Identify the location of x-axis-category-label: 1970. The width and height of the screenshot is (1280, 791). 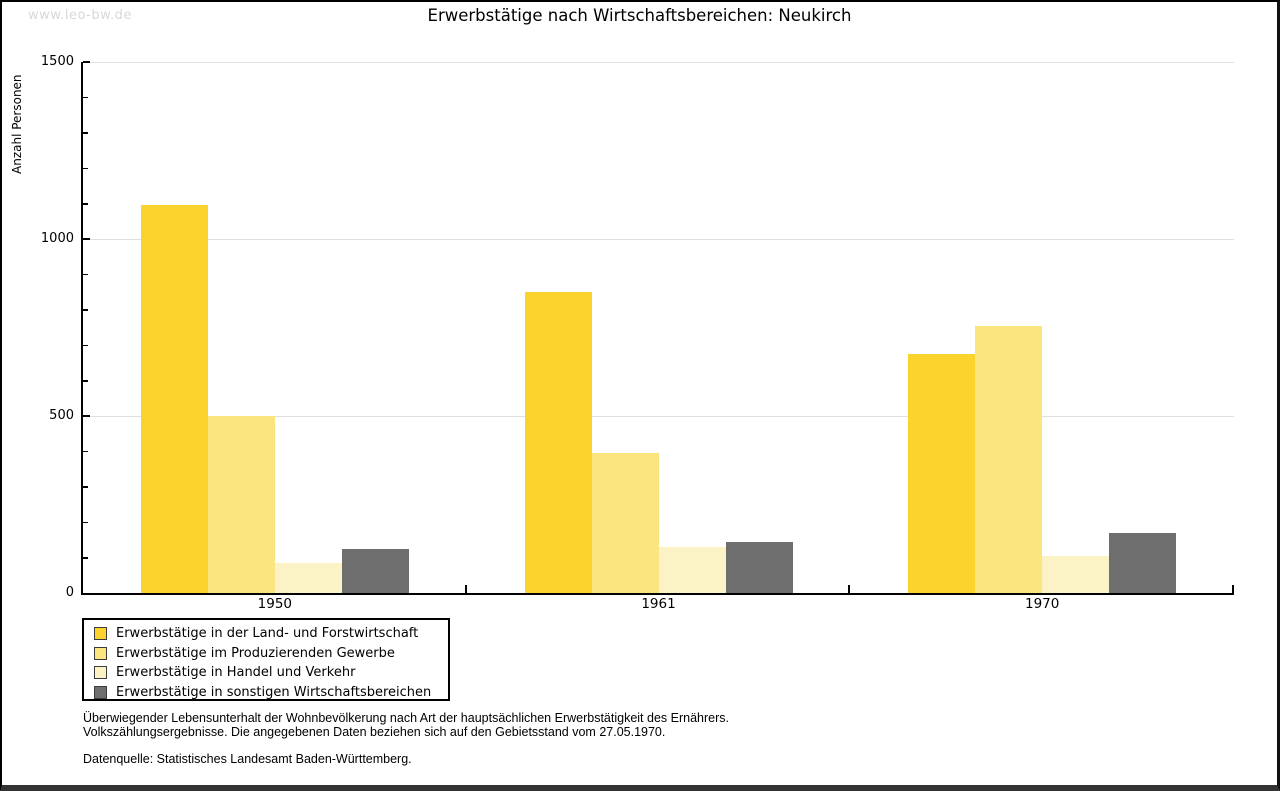
(1042, 604).